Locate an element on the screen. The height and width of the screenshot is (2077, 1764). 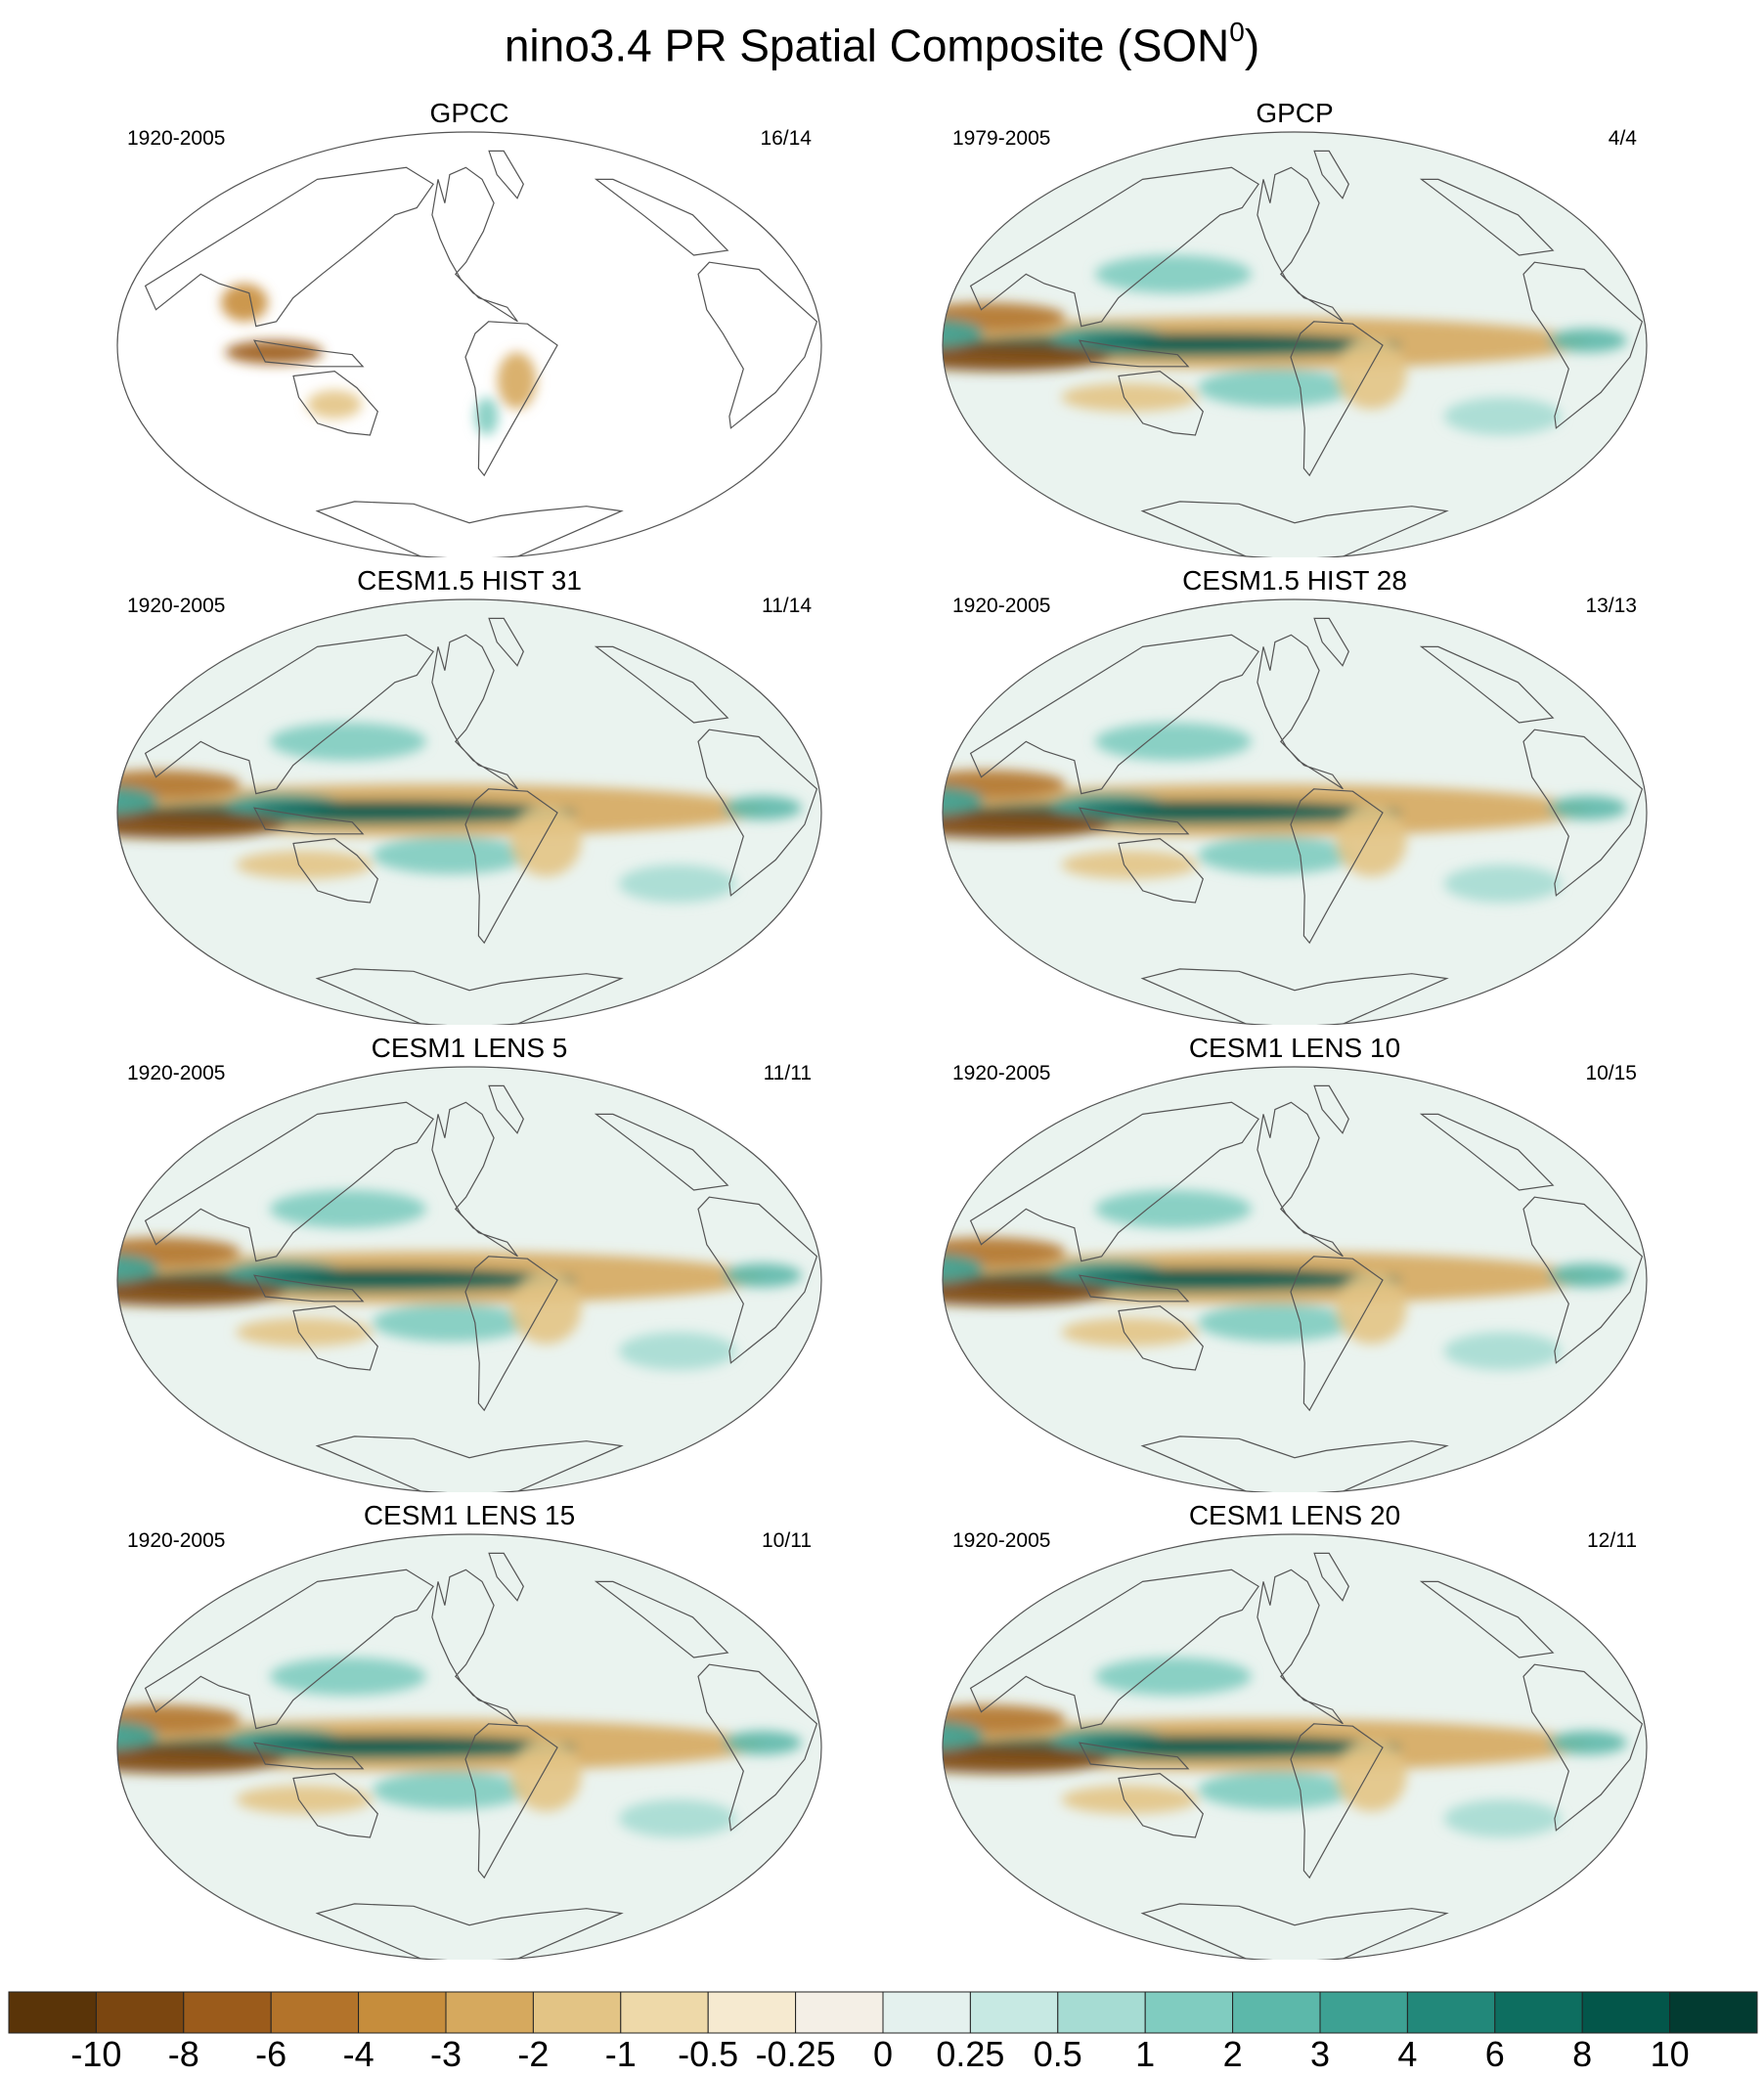
colorbar-tick-label: 10 is located at coordinates (1670, 2054).